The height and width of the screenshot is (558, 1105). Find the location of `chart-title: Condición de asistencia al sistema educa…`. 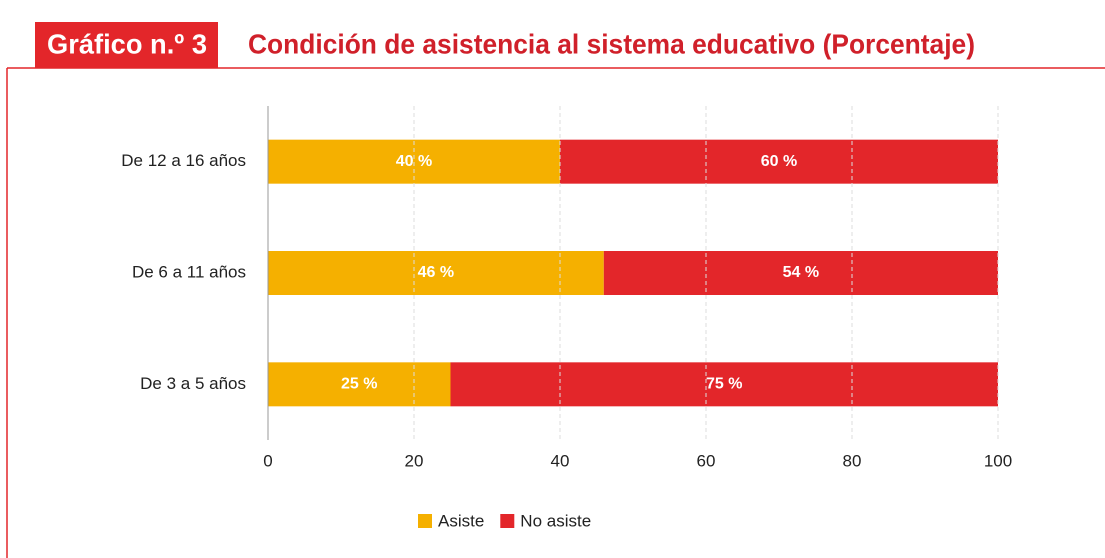

chart-title: Condición de asistencia al sistema educa… is located at coordinates (611, 43).